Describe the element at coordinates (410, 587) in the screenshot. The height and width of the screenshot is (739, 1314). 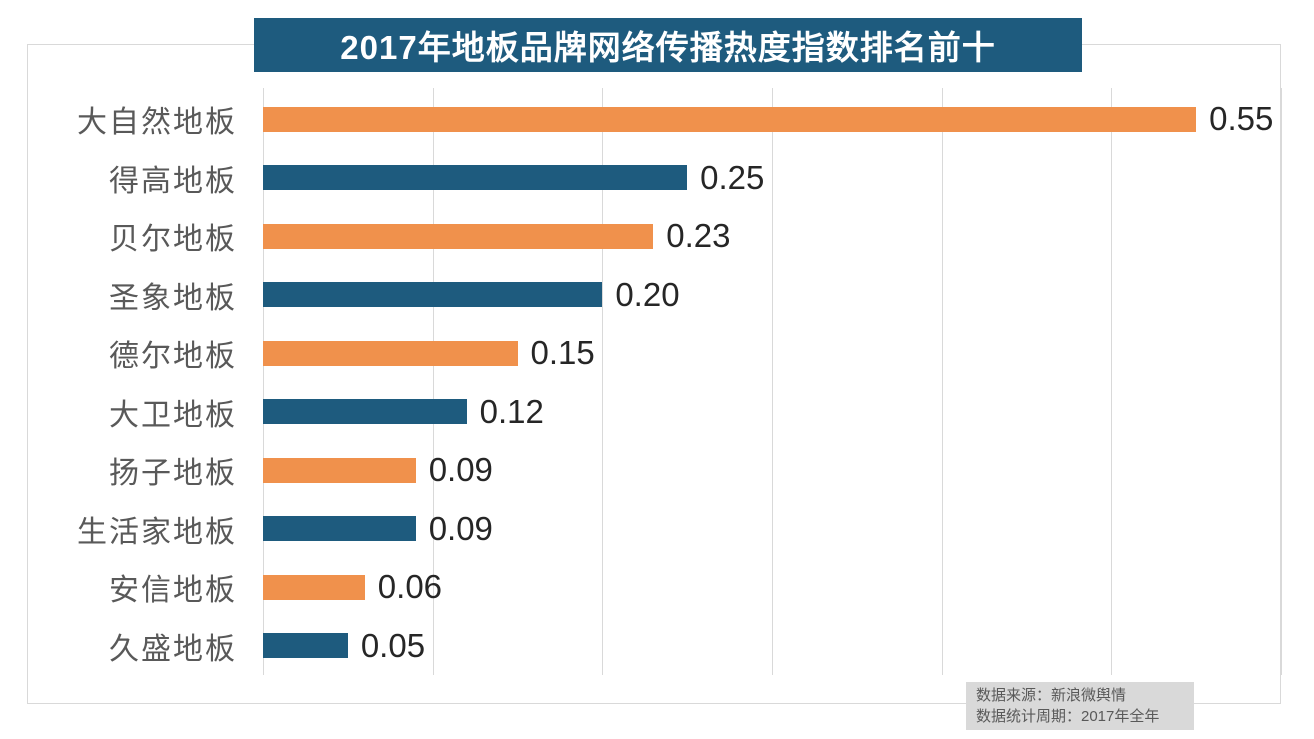
I see `value-label: 0.06` at that location.